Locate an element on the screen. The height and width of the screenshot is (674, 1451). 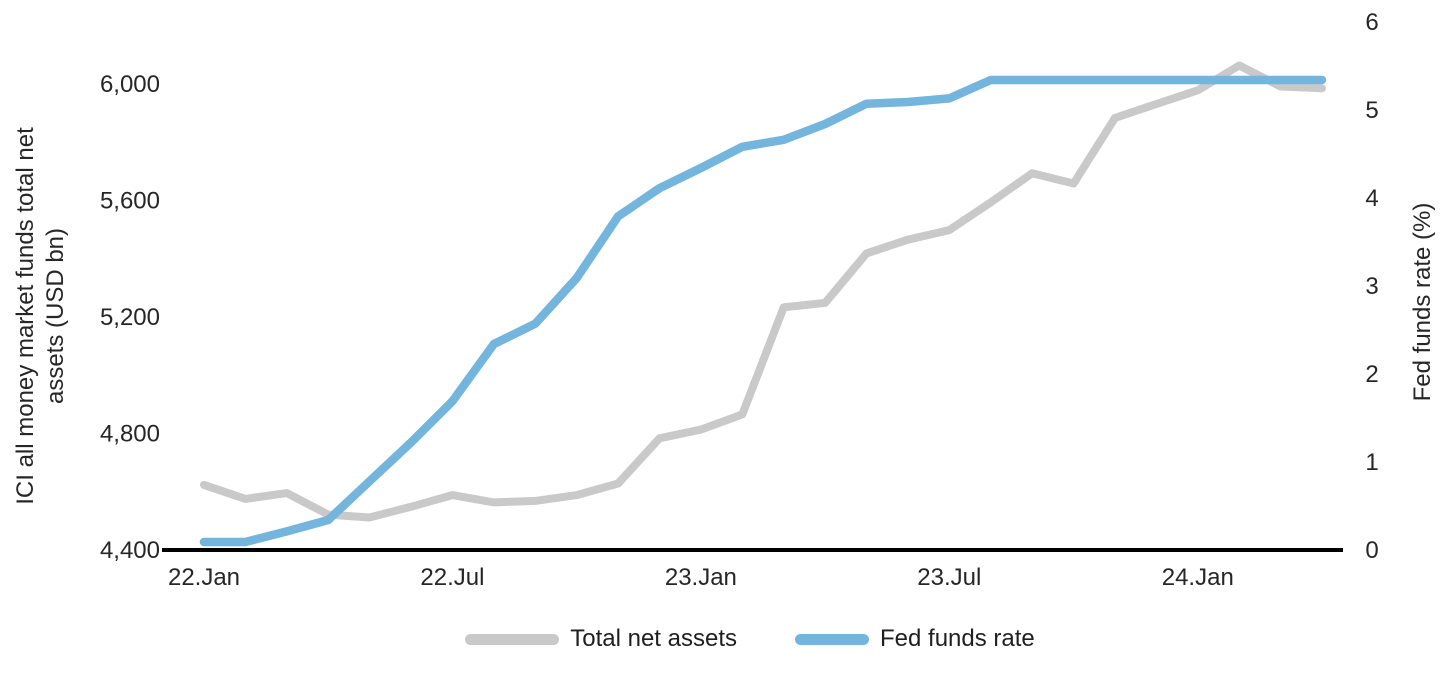
right-axis-tick-label: 6 is located at coordinates (1371, 22).